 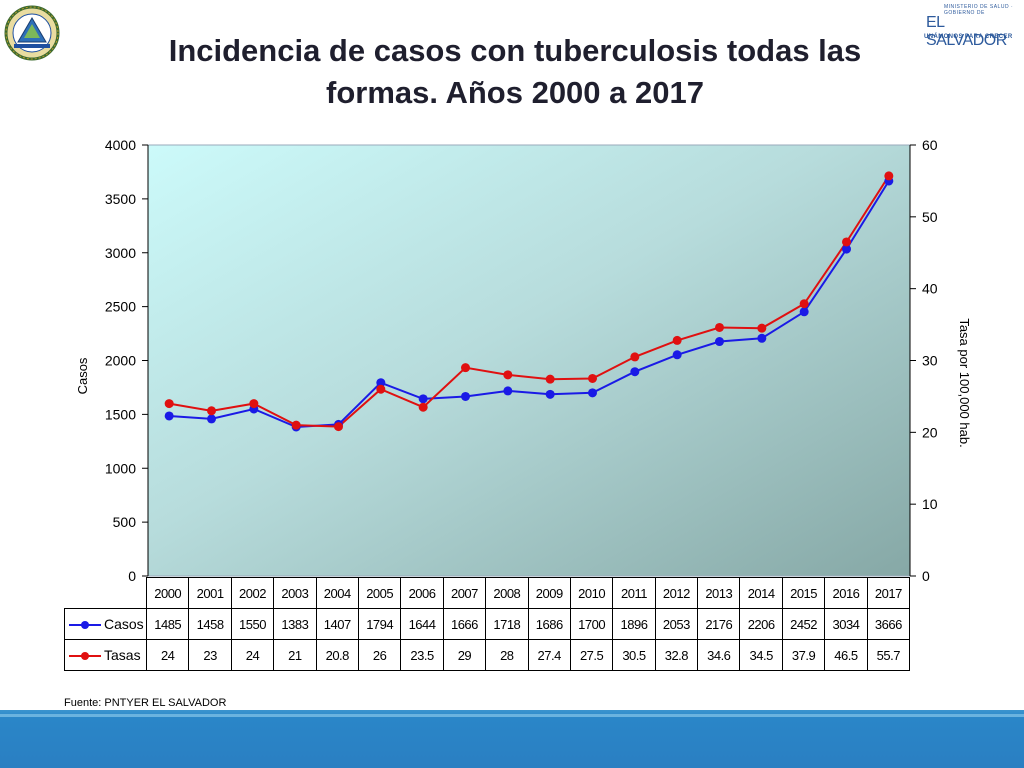 I want to click on x-category-label: 2017, so click(x=888, y=593).